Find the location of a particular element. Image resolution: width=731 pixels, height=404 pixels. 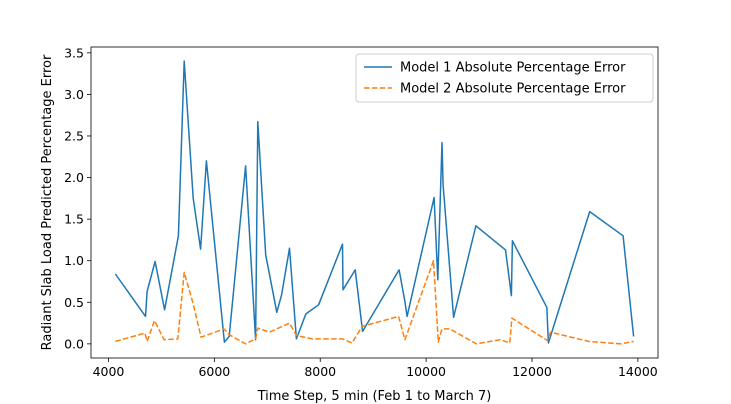

y-tick-label: 0.5 is located at coordinates (74, 302).